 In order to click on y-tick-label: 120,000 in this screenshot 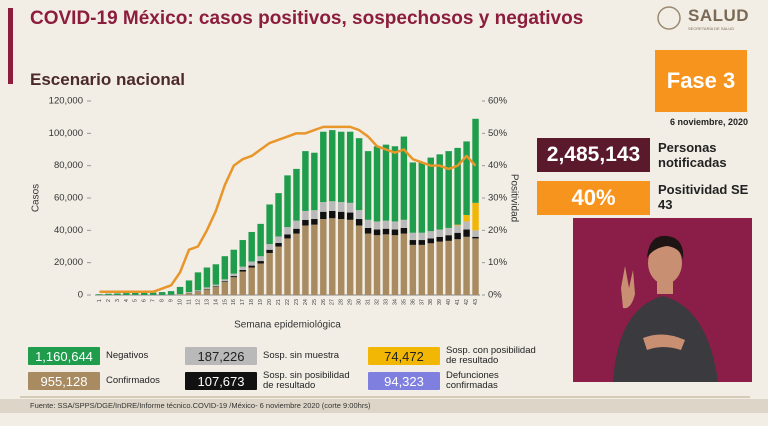, I will do `click(66, 101)`.